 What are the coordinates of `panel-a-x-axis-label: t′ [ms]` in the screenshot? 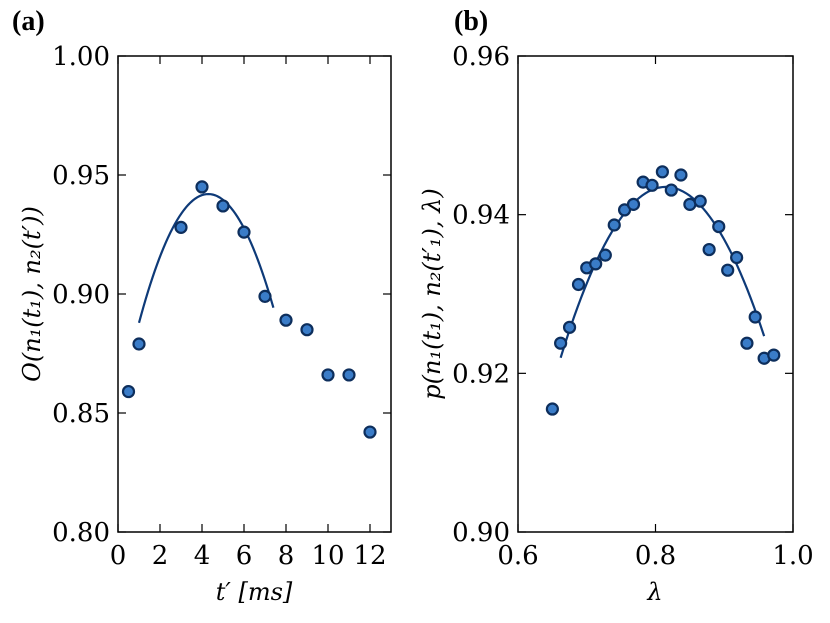 It's located at (254, 592).